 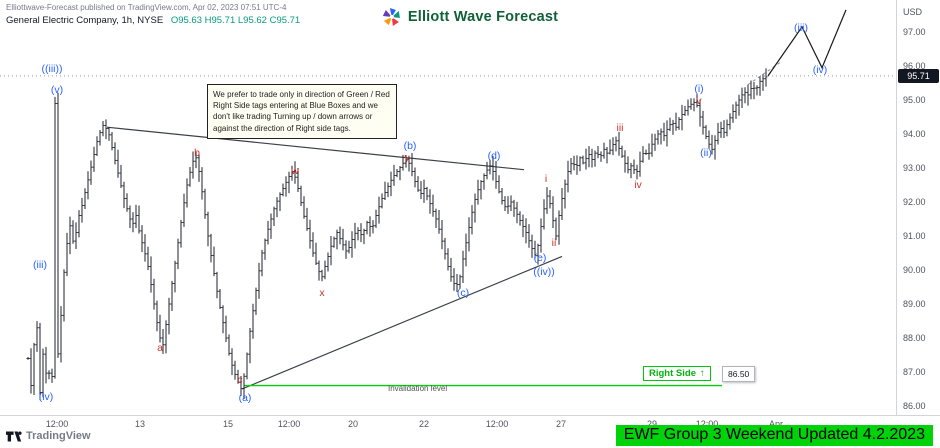 I want to click on ewf-logo: Elliott Wave Forecast, so click(x=470, y=17).